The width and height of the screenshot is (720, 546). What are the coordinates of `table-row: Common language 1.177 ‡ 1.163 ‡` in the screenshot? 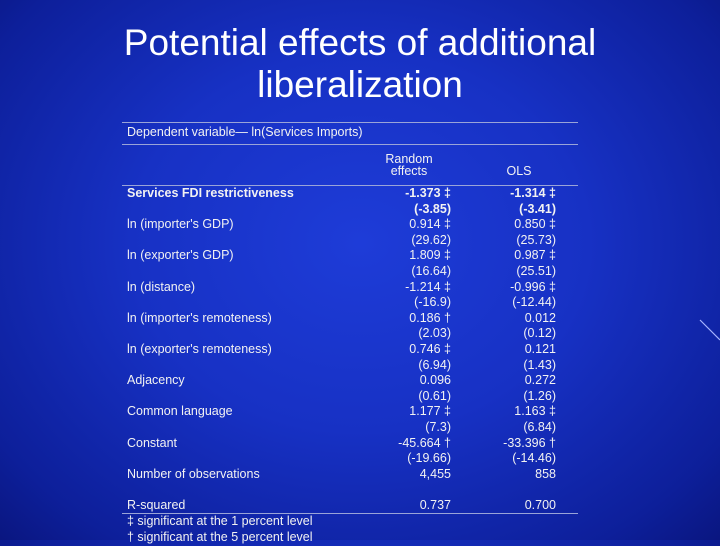 It's located at (351, 412).